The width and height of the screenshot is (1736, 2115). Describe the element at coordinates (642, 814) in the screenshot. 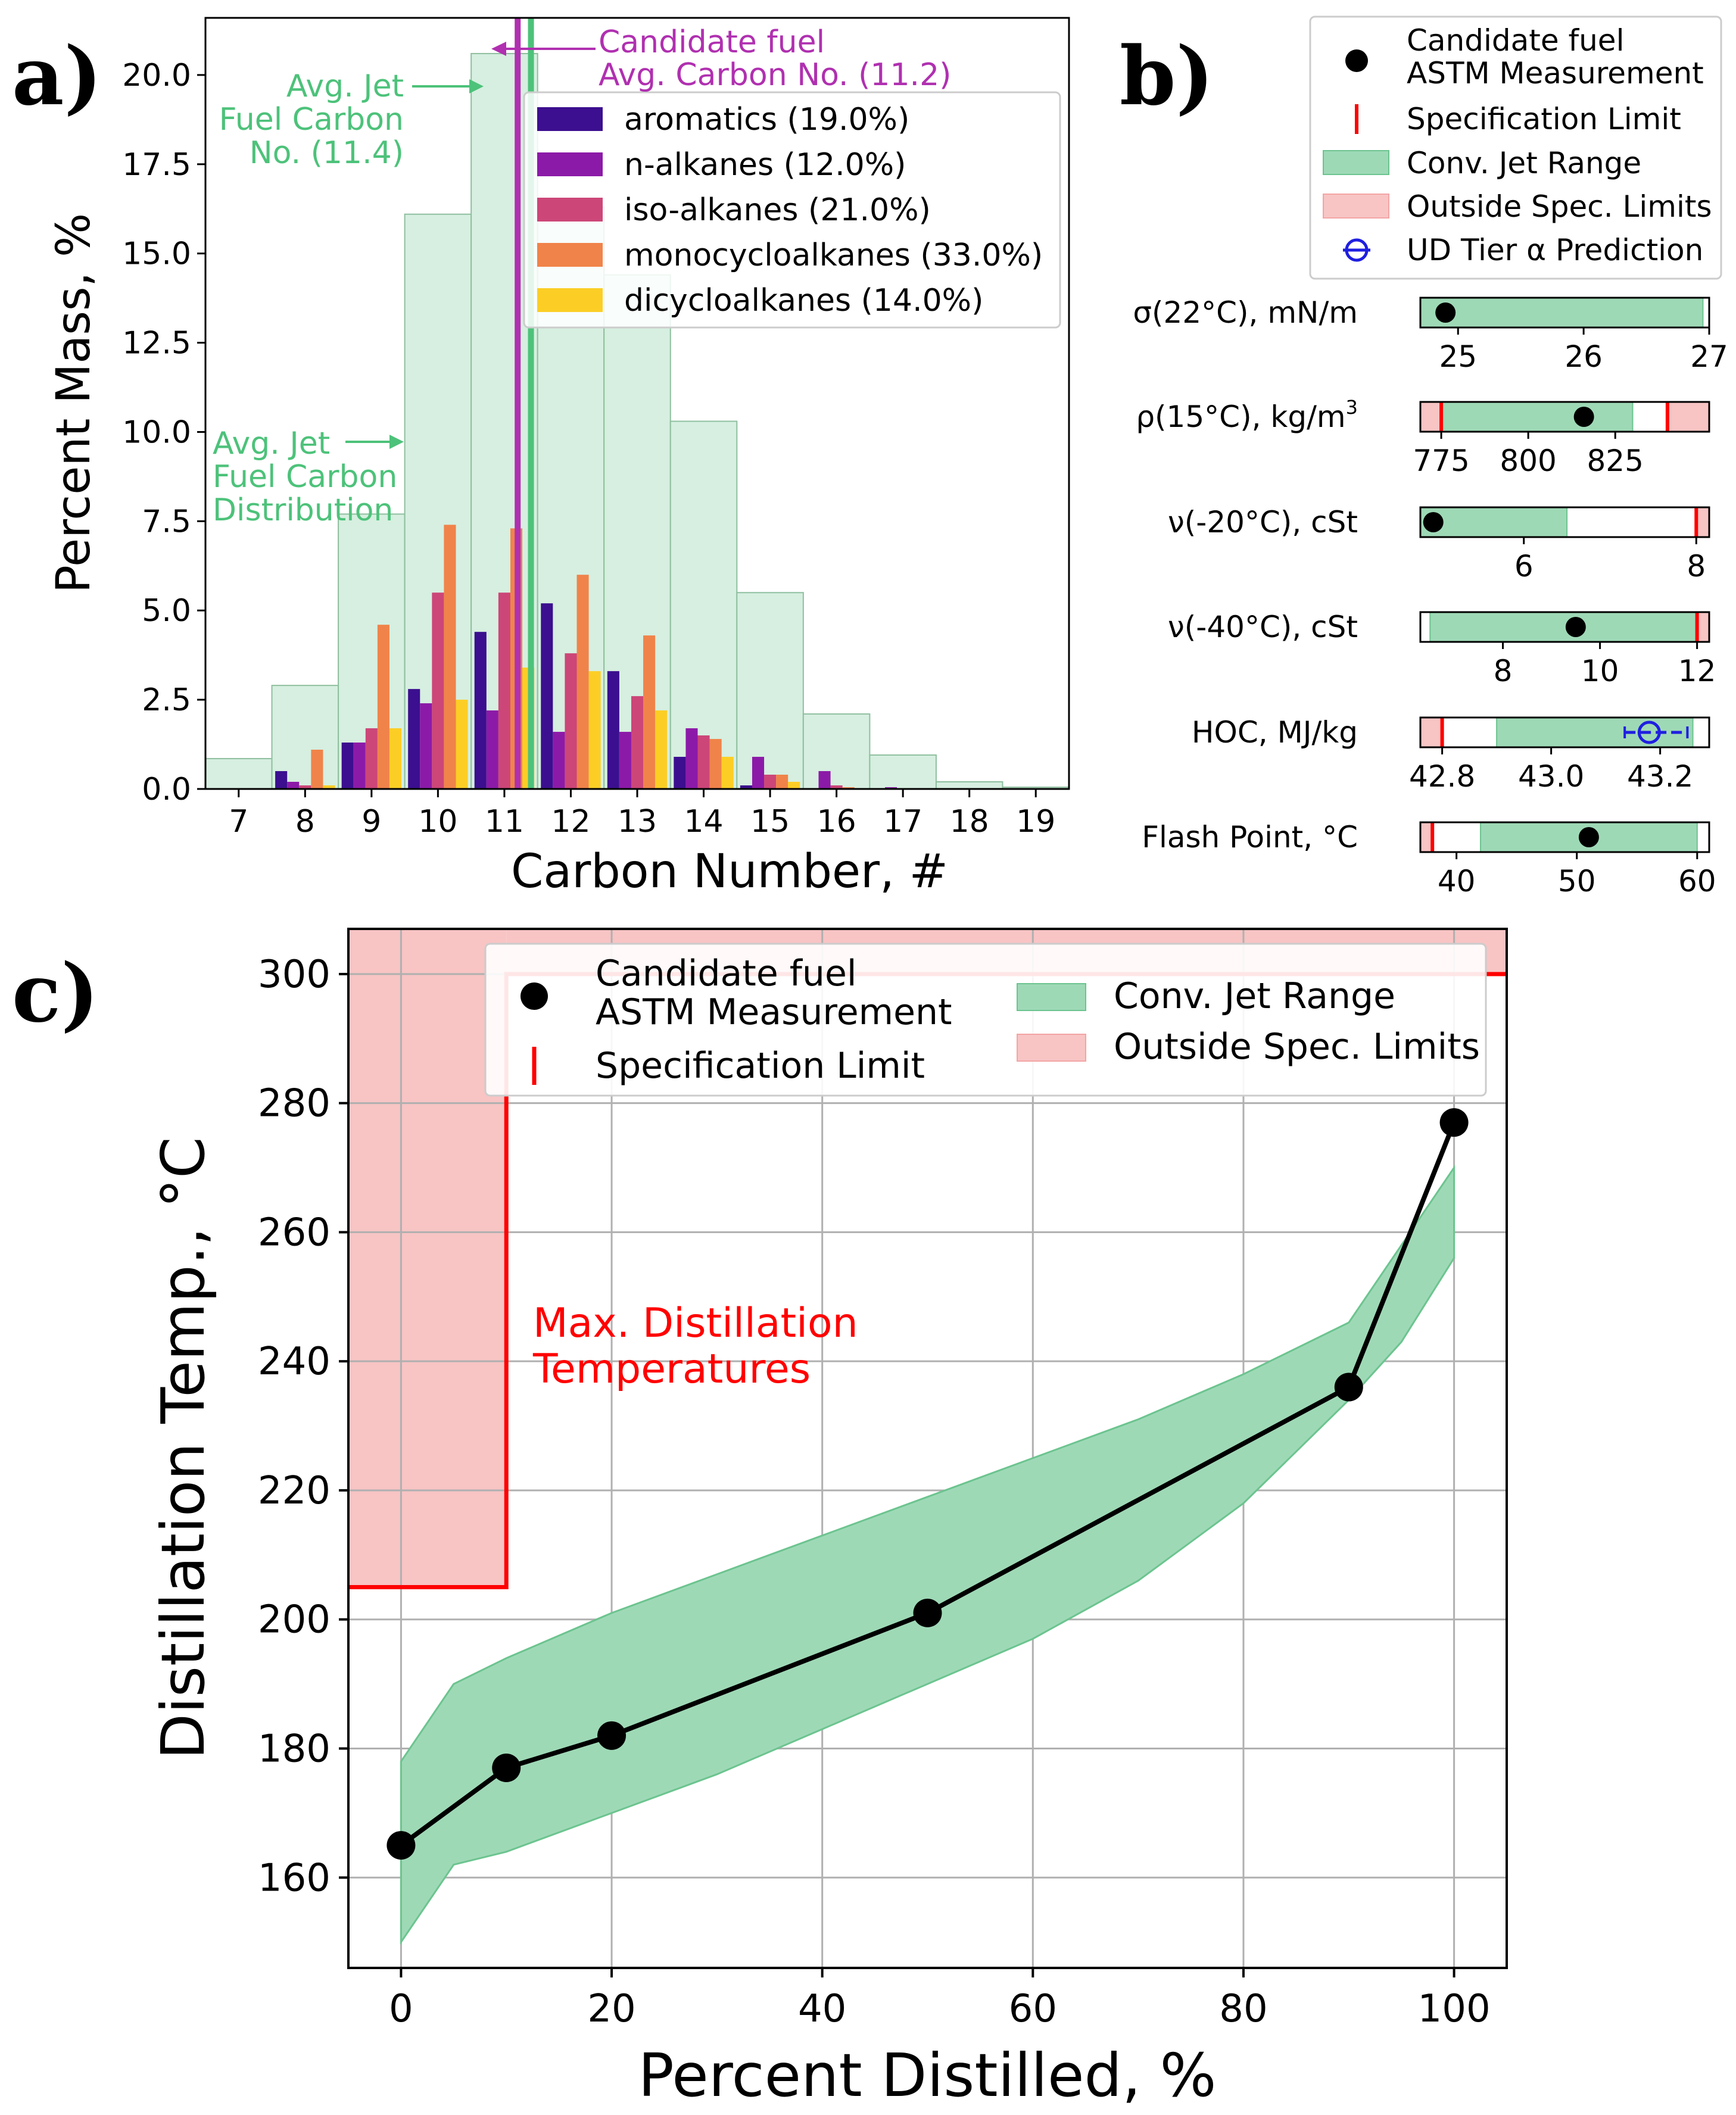

I see `x-axis-ticks-a: 7 8 9 10 11 12 13 14 15 16 17 18 19` at that location.